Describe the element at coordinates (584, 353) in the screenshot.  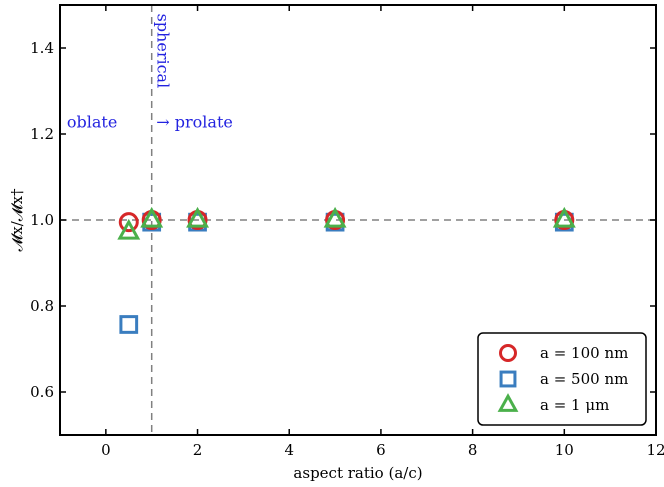
I see `legend-label: a = 100 nm` at that location.